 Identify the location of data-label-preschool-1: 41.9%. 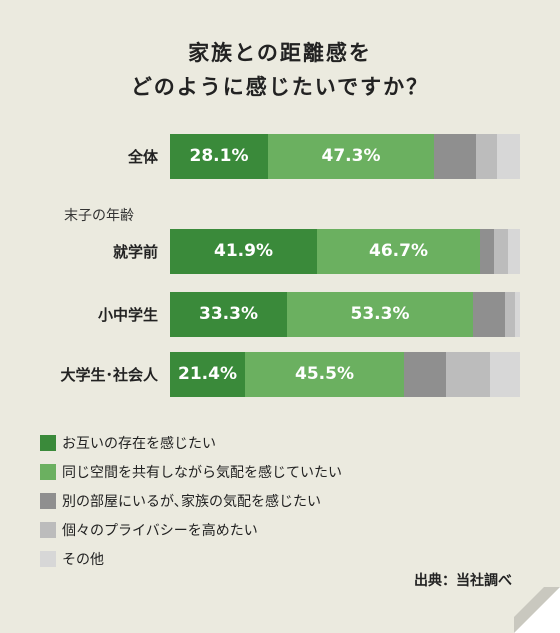
(243, 251).